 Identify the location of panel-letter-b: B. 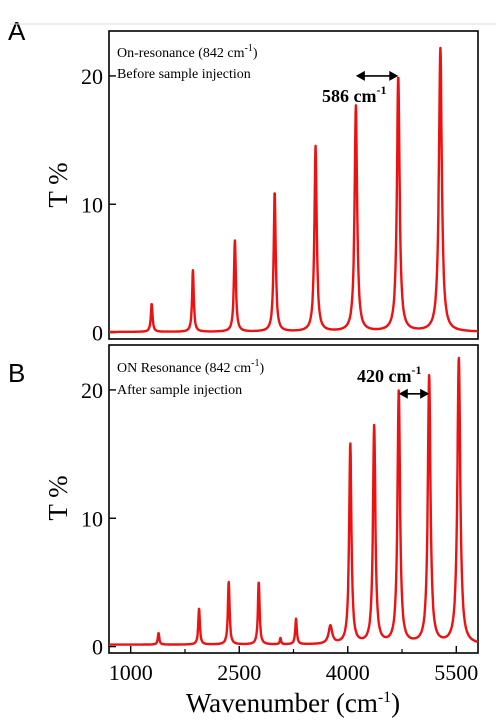
(16, 373).